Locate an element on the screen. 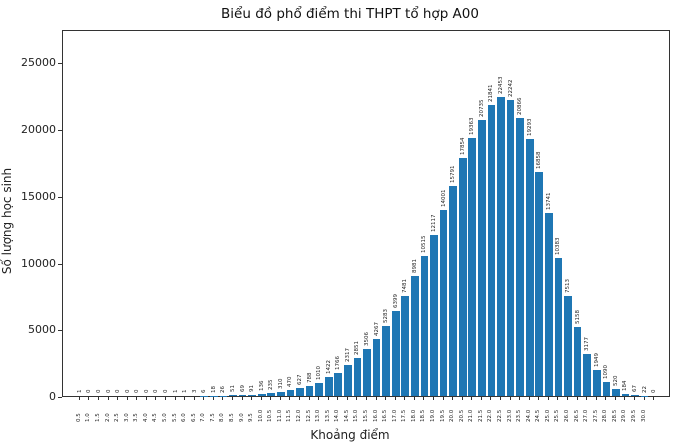  x-tick-label: 30.0 is located at coordinates (643, 415).